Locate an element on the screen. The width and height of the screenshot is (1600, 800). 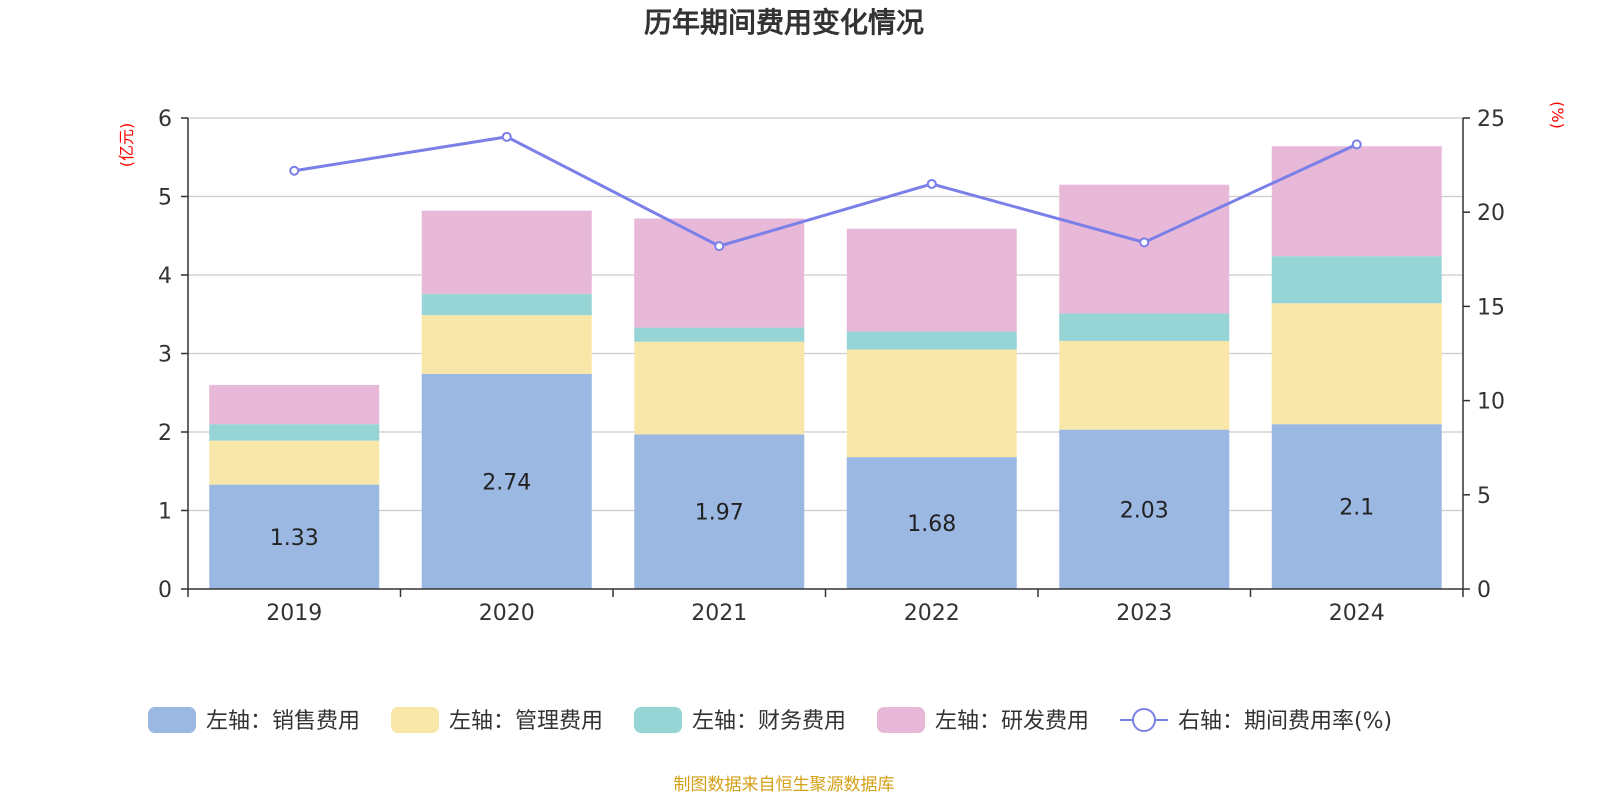
left-tick-label: 0 is located at coordinates (165, 590).